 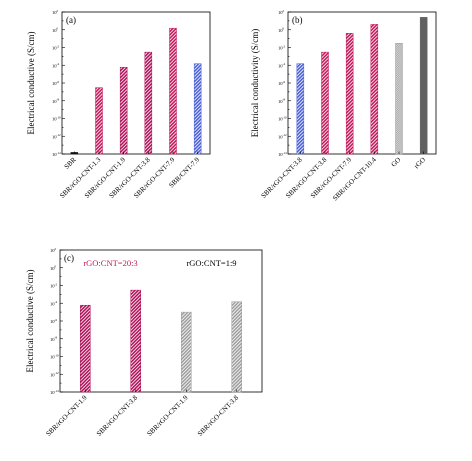 I want to click on group-annotation: rGO:CNT=20:3, so click(x=110, y=263).